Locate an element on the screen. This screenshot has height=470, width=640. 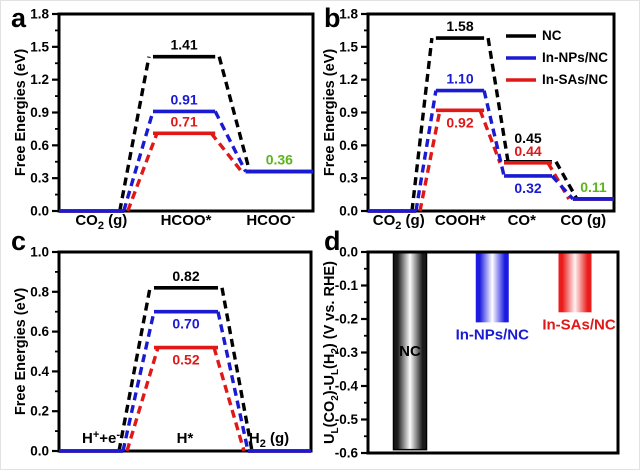
svg-text: 0.32 is located at coordinates (527, 188).